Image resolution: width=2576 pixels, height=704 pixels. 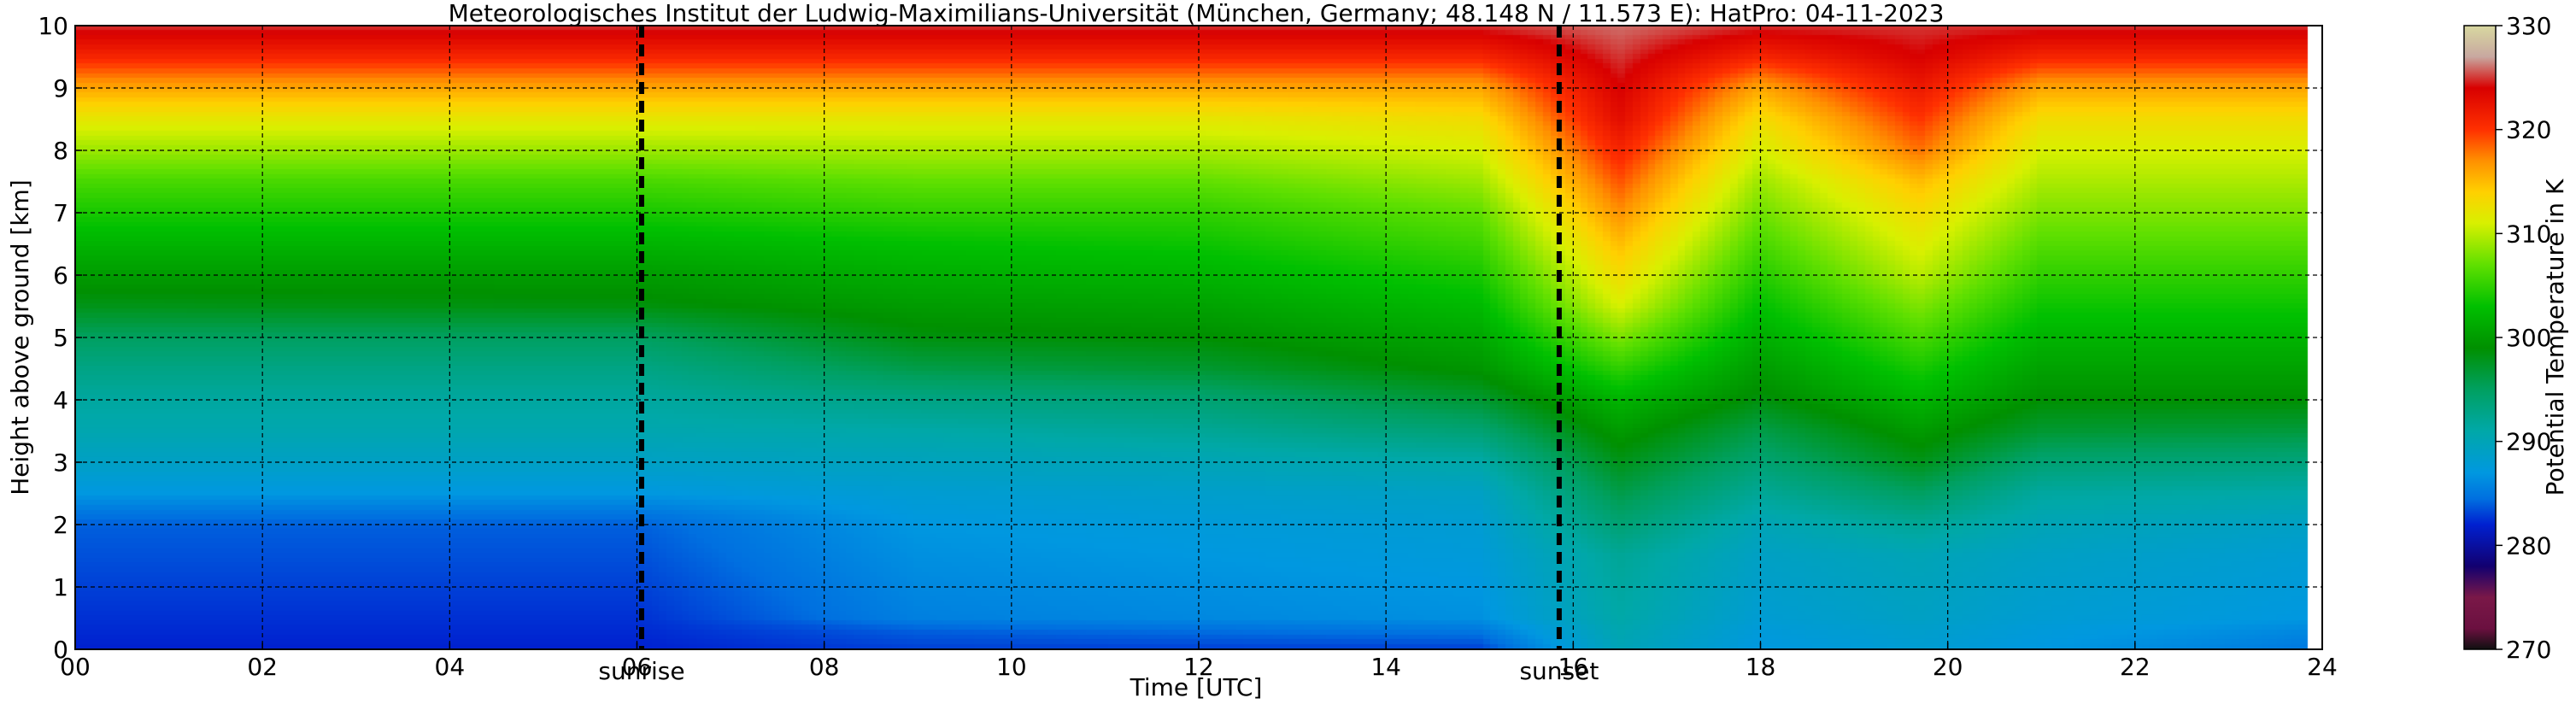 I want to click on y-tick-label: 1, so click(x=60, y=587).